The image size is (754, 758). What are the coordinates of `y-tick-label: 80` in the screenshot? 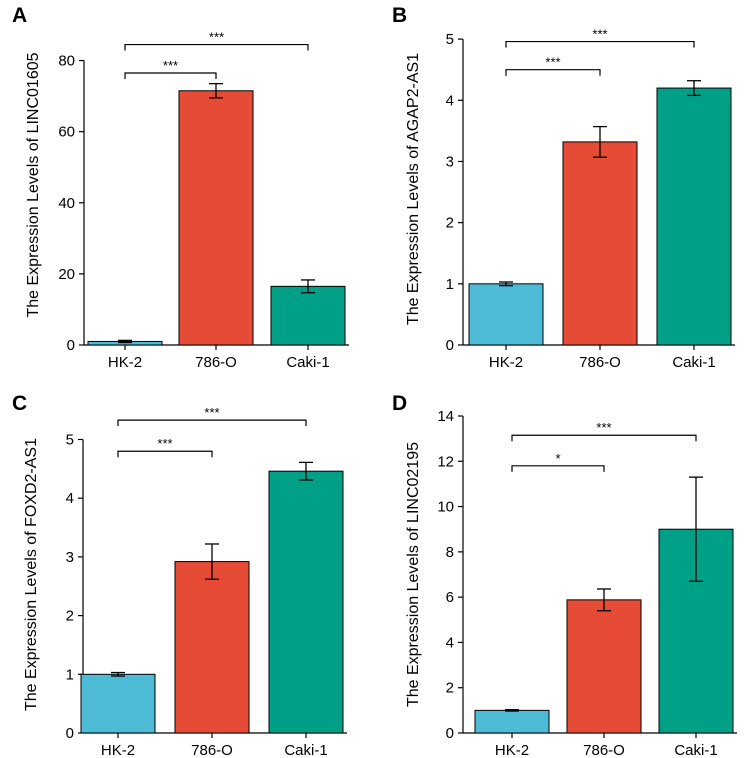 It's located at (66, 61).